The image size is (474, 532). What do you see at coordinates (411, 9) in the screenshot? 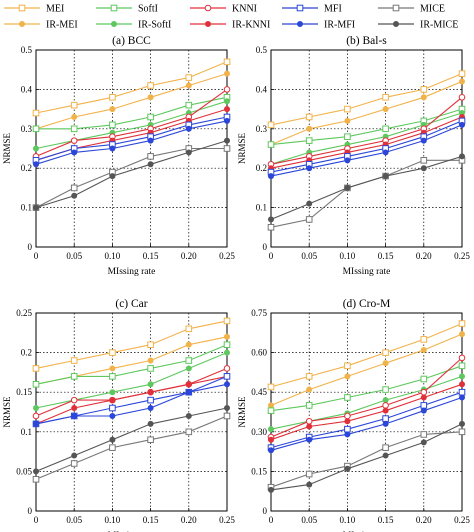
I see `legend-item: MICE` at bounding box center [411, 9].